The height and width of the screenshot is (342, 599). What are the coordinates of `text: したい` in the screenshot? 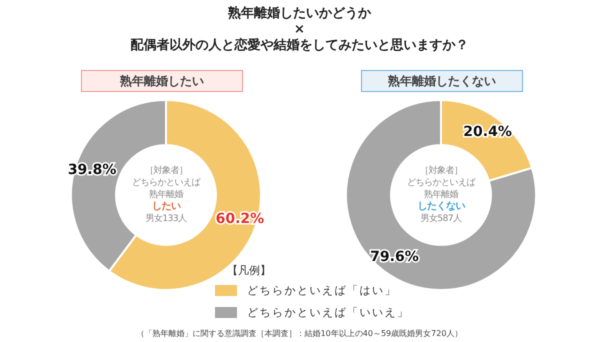 It's located at (166, 207).